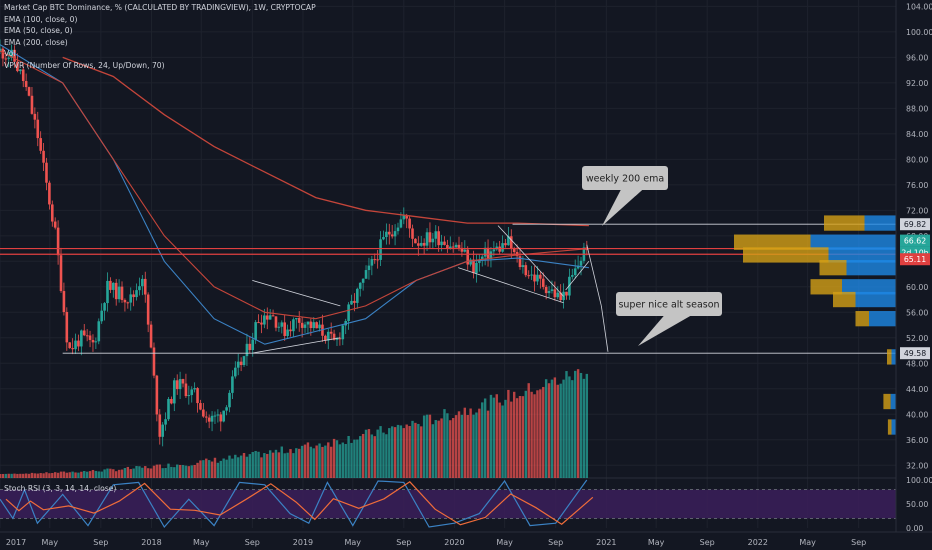 This screenshot has height=550, width=932. Describe the element at coordinates (41, 19) in the screenshot. I see `legend-ema100: EMA (100, close, 0)` at that location.